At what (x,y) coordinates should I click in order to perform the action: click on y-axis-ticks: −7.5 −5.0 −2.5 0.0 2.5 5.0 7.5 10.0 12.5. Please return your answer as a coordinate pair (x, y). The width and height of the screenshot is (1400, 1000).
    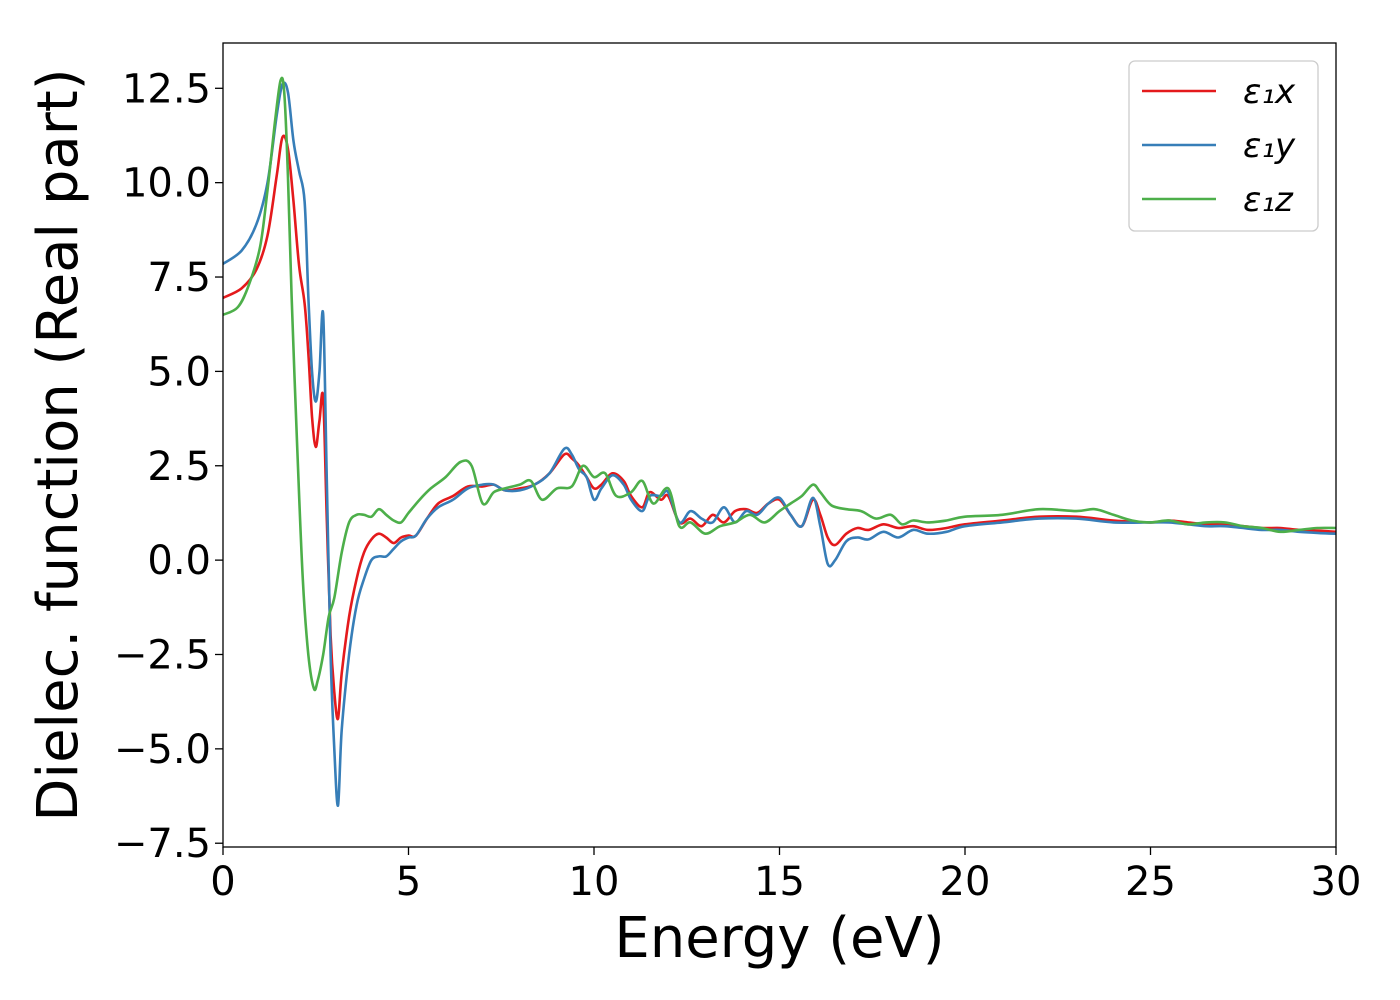
    Looking at the image, I should click on (168, 466).